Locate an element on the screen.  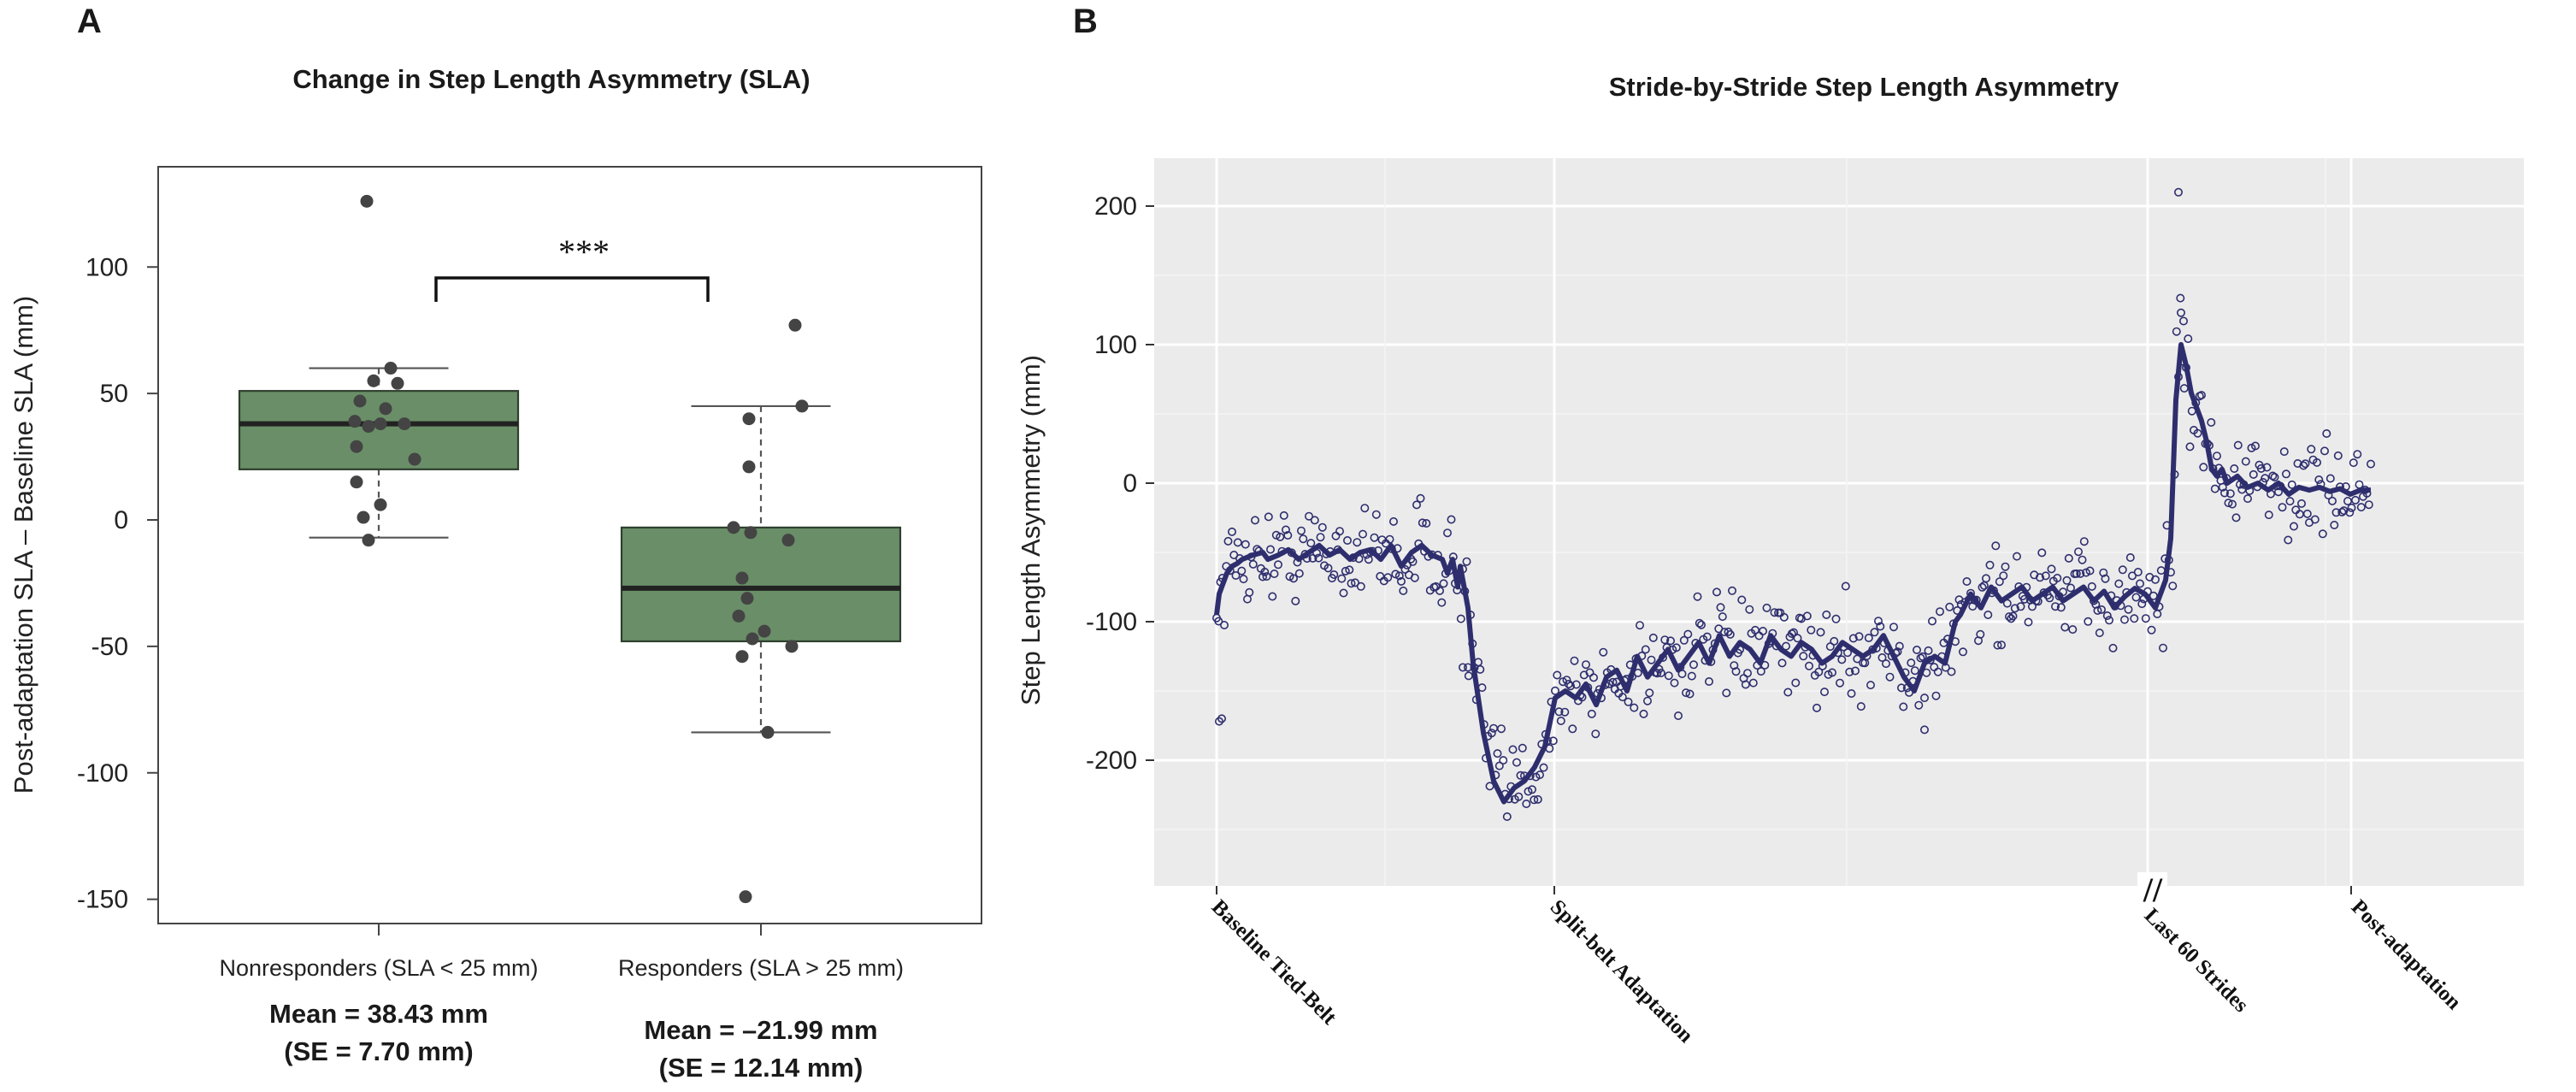
y-tick-label: -200 is located at coordinates (1111, 761).